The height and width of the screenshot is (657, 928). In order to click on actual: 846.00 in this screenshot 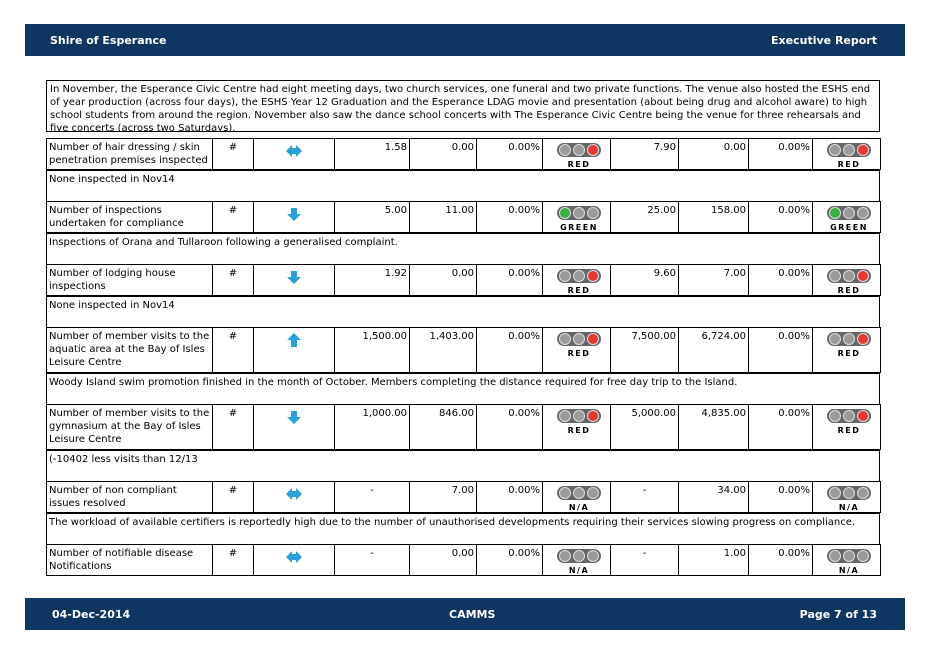, I will do `click(443, 427)`.